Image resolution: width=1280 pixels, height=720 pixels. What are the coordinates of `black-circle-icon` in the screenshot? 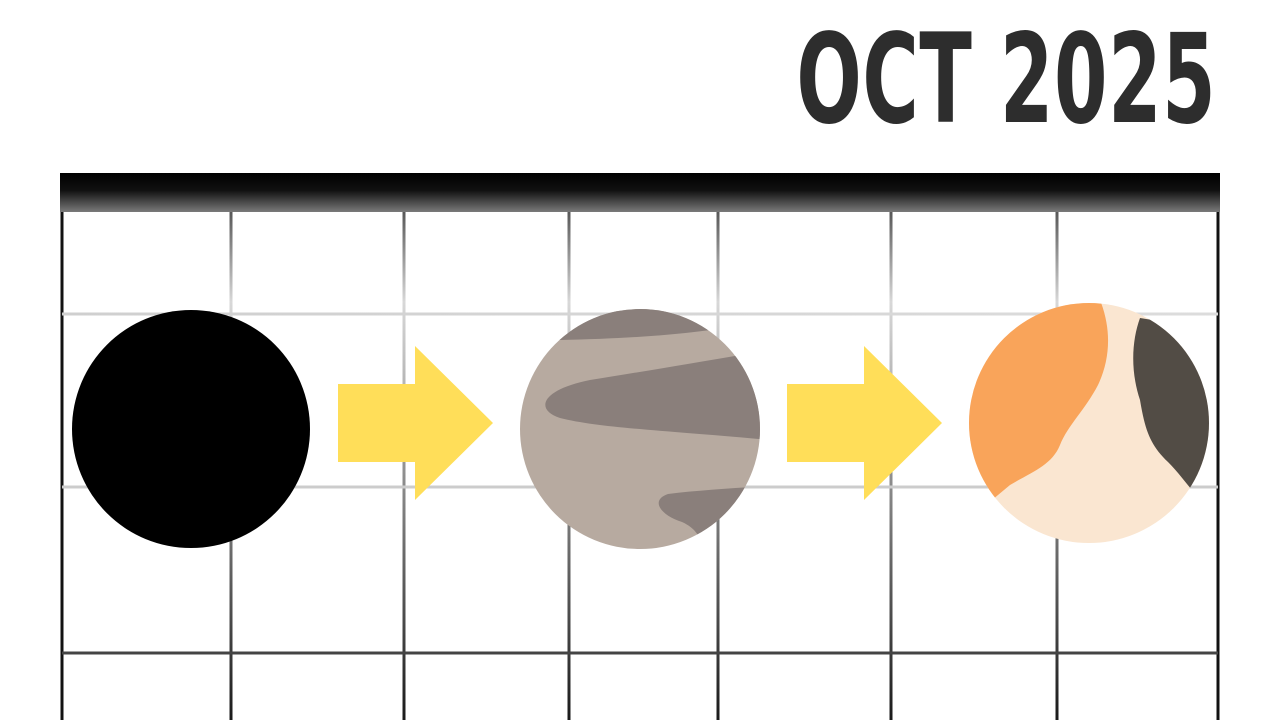 It's located at (191, 429).